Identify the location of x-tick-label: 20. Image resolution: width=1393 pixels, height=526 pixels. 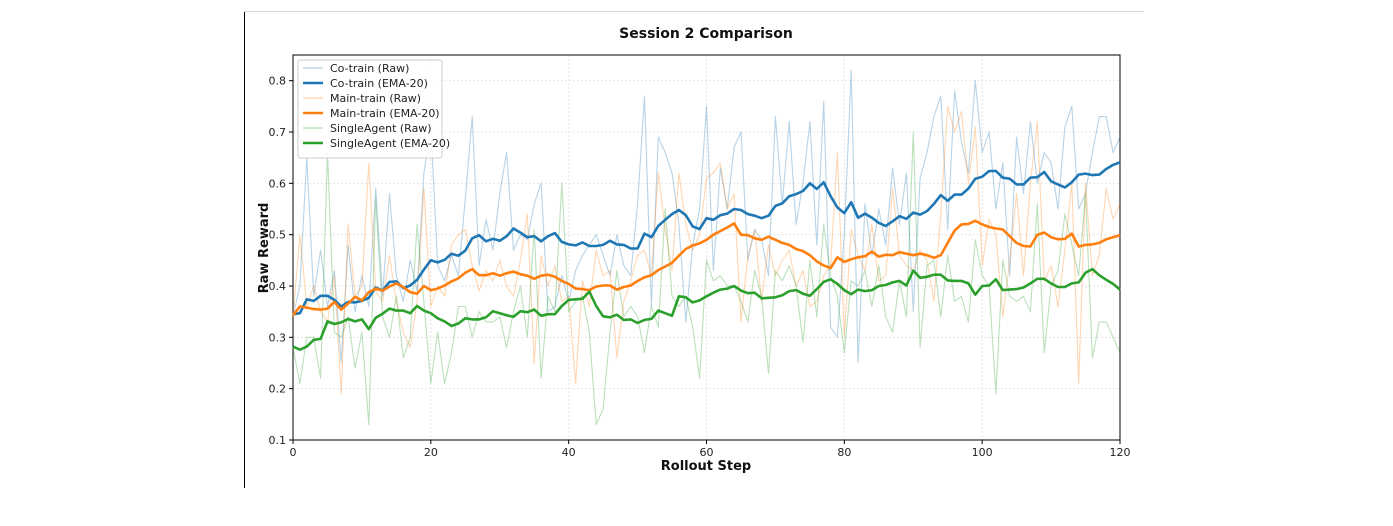
(431, 452).